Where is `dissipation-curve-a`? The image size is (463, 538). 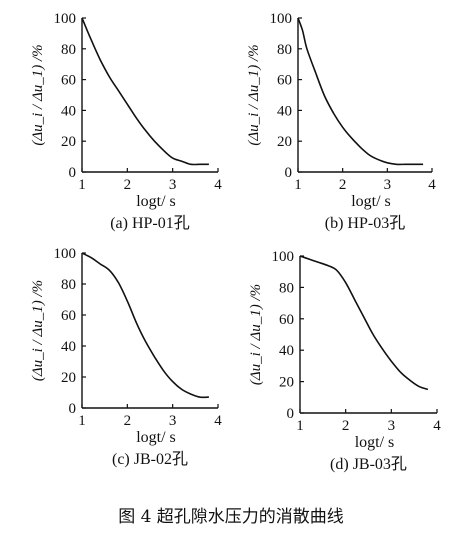 dissipation-curve-a is located at coordinates (145, 91).